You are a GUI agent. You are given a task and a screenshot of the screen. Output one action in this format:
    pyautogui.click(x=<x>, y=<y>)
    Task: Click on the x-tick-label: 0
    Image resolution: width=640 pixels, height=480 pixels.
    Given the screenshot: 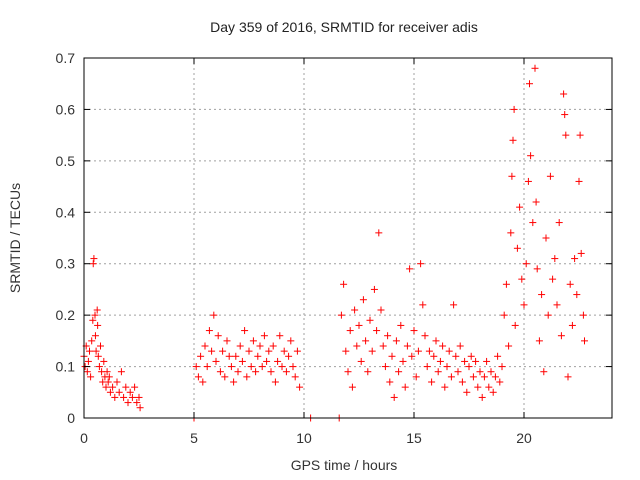 What is the action you would take?
    pyautogui.click(x=84, y=438)
    